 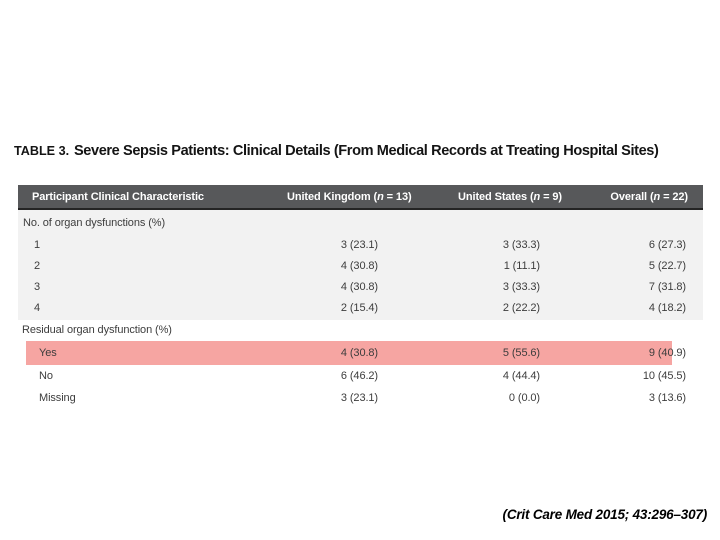 I want to click on value-overall: 3 (13.6), so click(x=667, y=398).